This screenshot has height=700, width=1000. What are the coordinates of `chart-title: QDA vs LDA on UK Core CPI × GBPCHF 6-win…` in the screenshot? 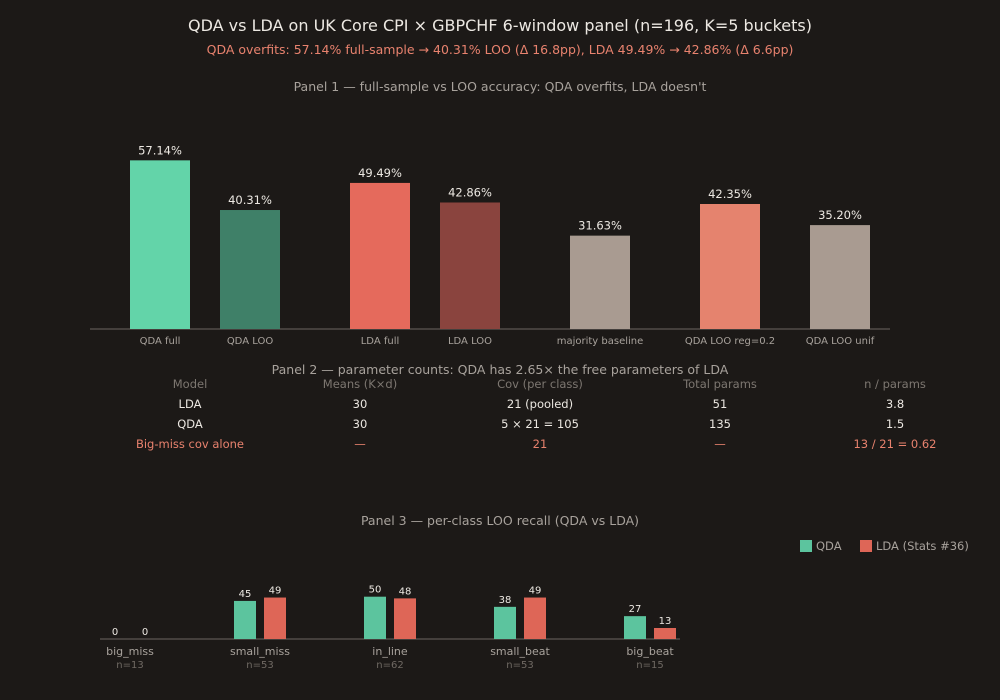 It's located at (500, 25).